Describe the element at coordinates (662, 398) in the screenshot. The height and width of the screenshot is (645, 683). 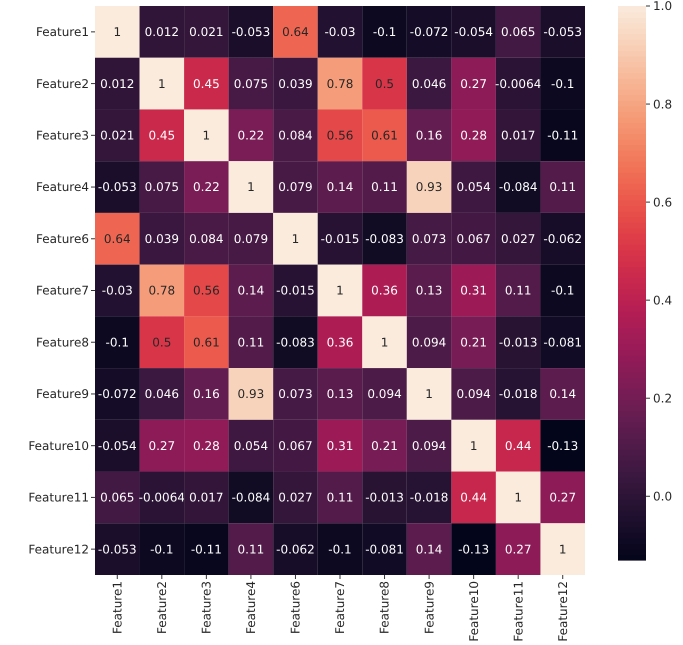
I see `color-bar-label: 0.2` at that location.